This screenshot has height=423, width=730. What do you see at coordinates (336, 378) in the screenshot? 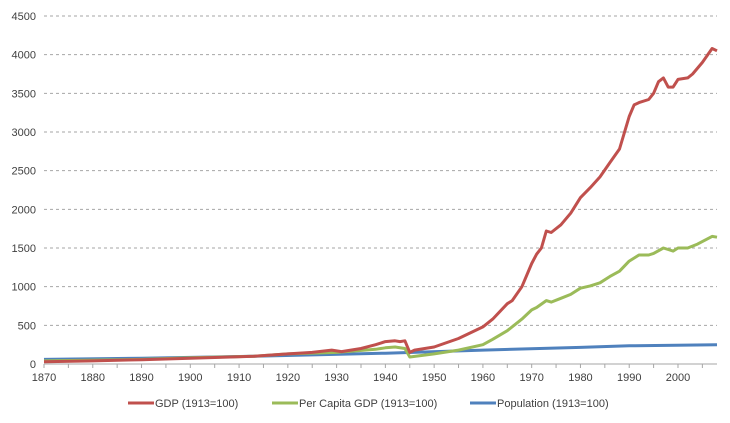
I see `x-tick-label: 1930` at bounding box center [336, 378].